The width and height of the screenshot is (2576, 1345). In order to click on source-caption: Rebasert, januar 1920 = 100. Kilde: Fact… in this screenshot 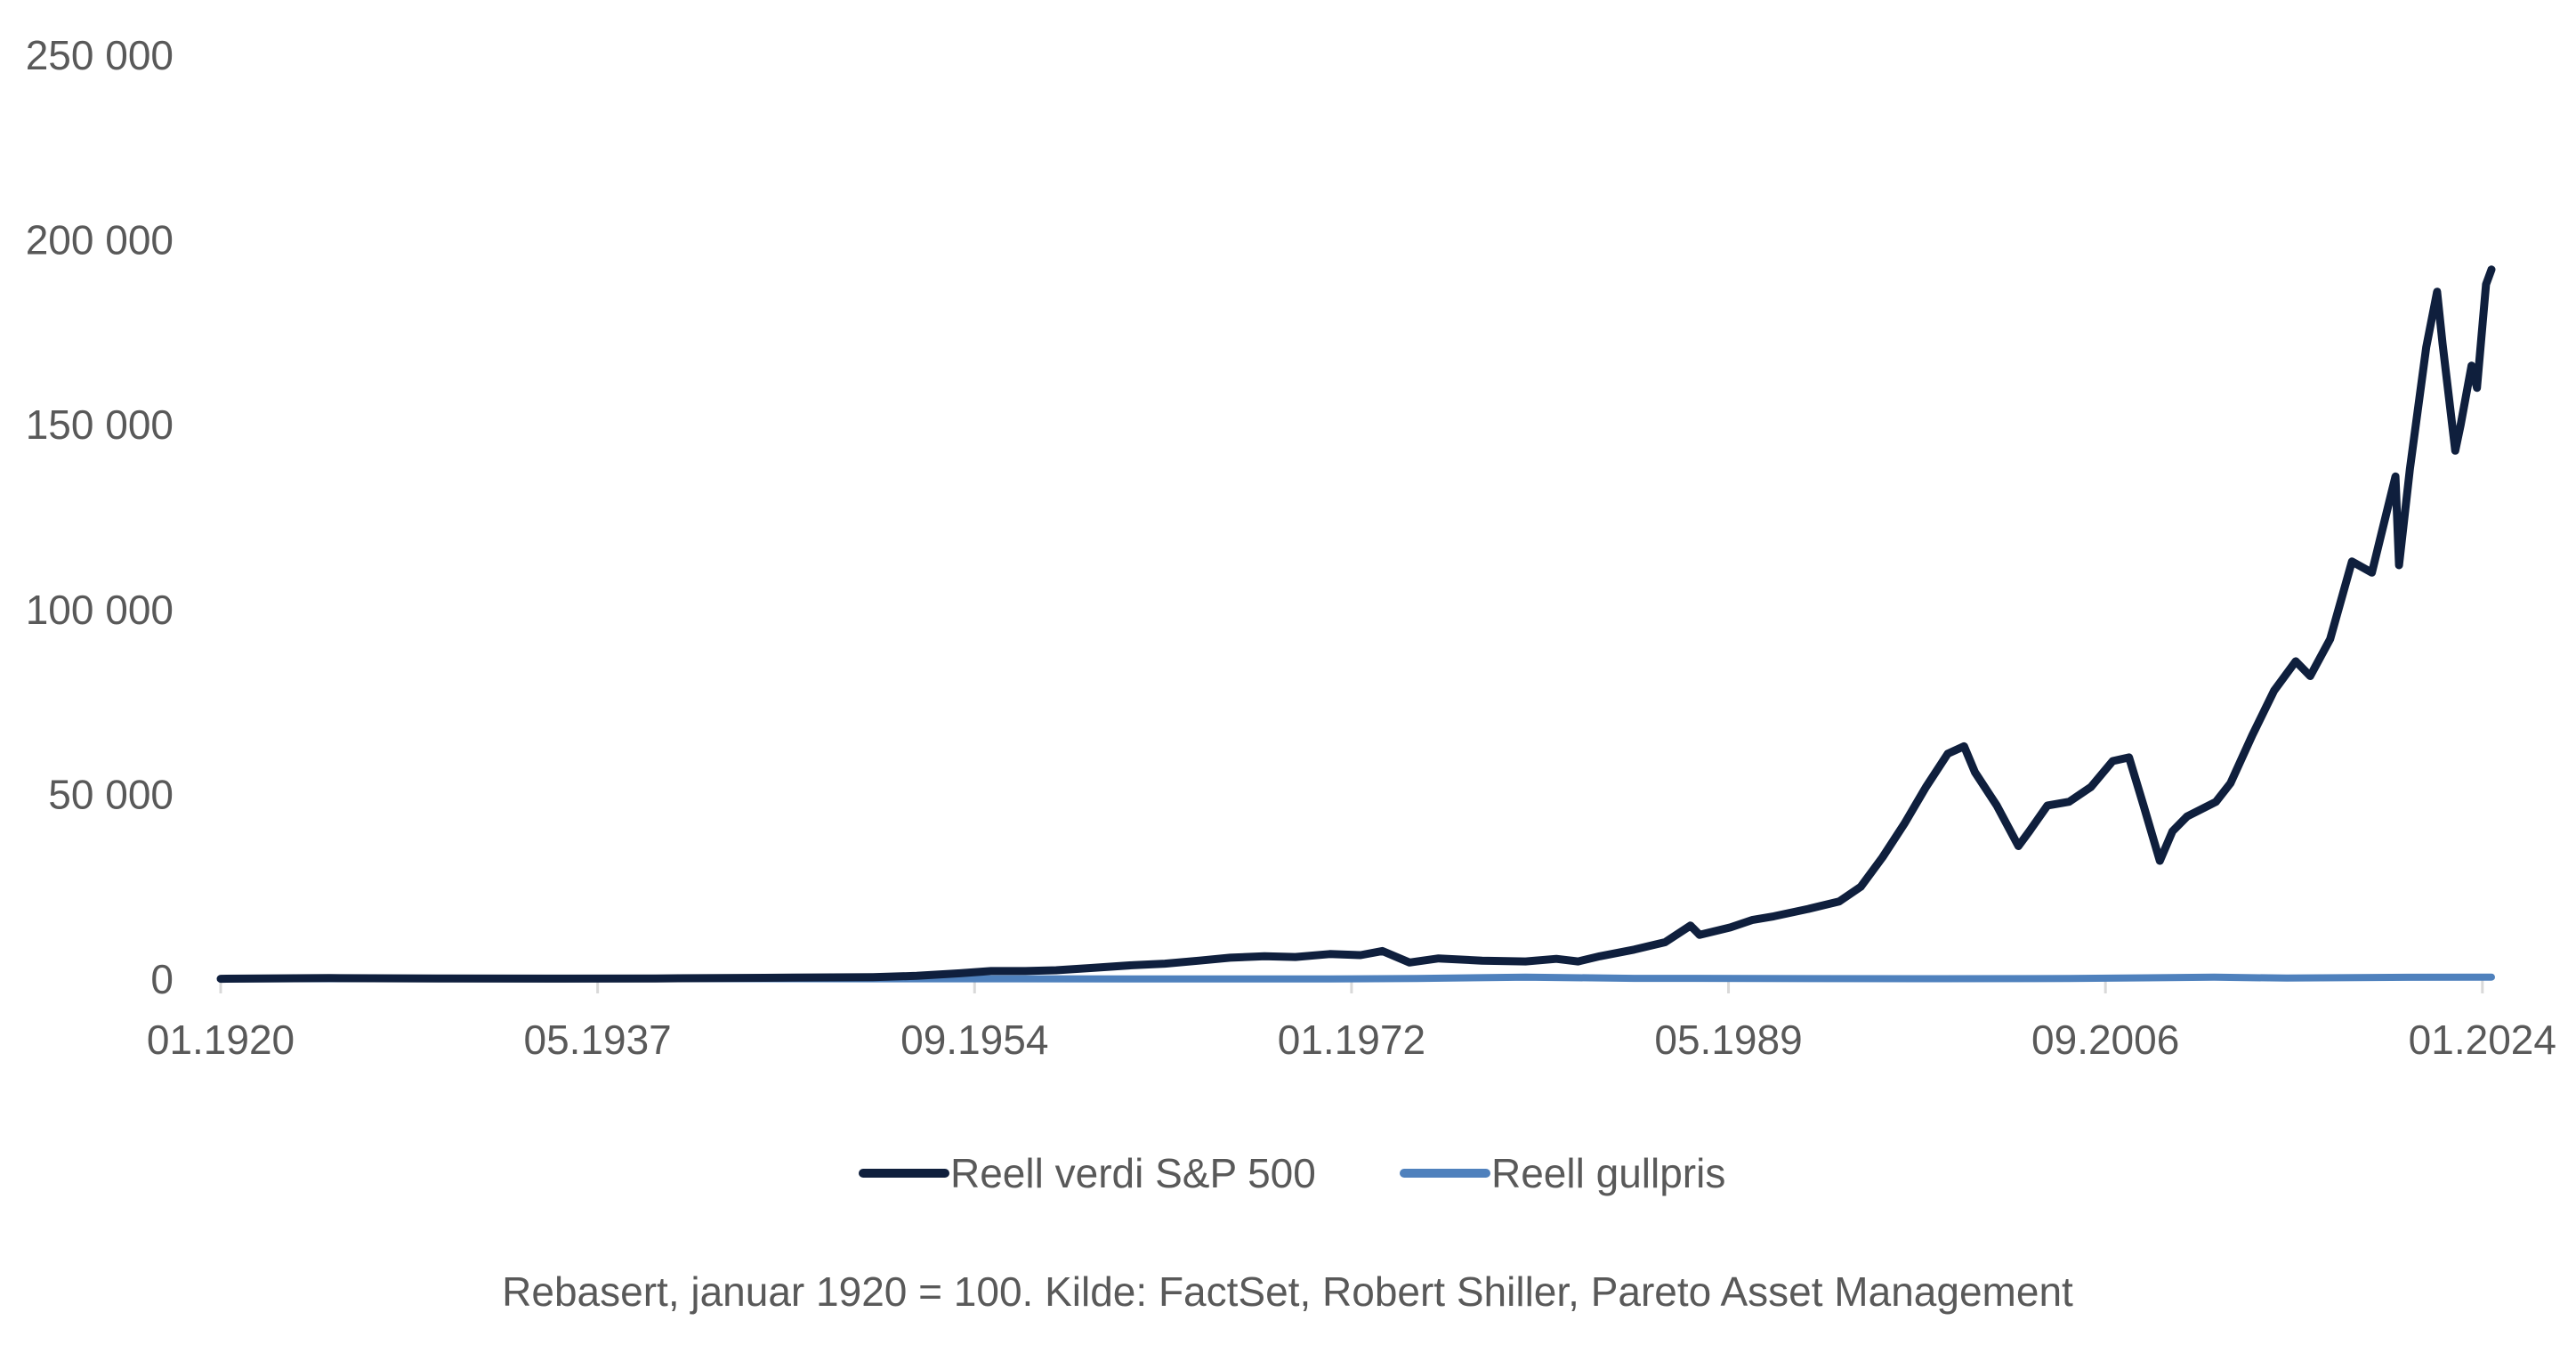, I will do `click(1287, 1291)`.